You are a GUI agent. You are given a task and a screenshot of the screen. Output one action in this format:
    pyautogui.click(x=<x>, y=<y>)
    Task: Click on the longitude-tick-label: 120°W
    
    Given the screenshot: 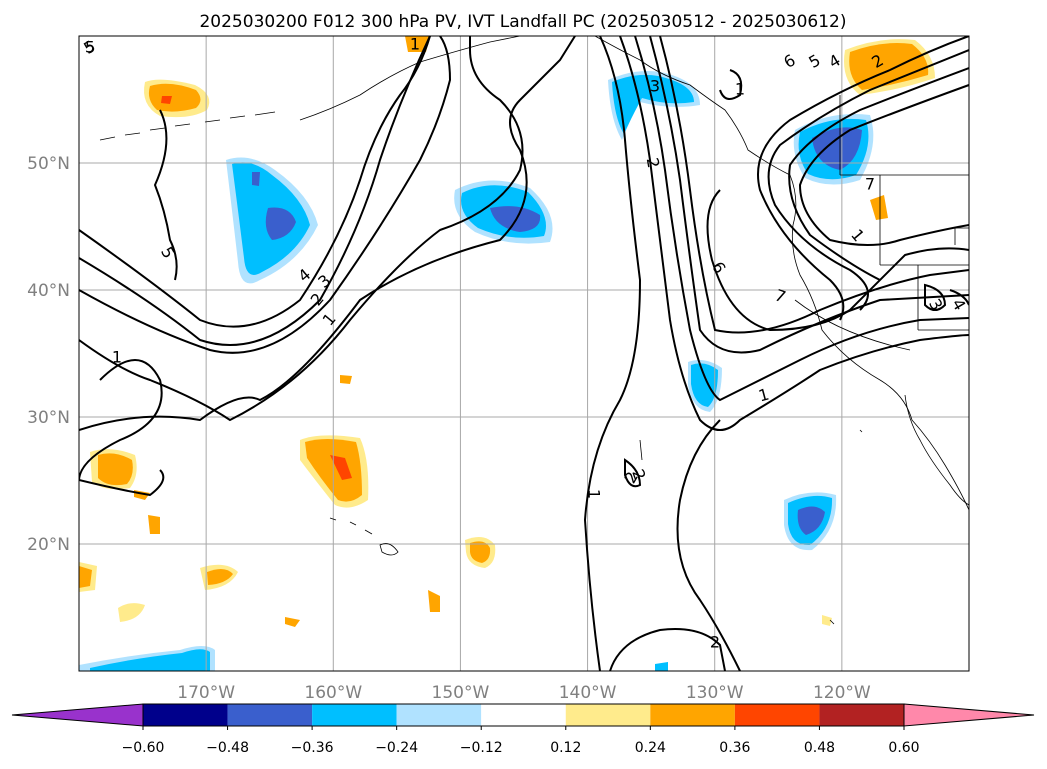 What is the action you would take?
    pyautogui.click(x=842, y=693)
    